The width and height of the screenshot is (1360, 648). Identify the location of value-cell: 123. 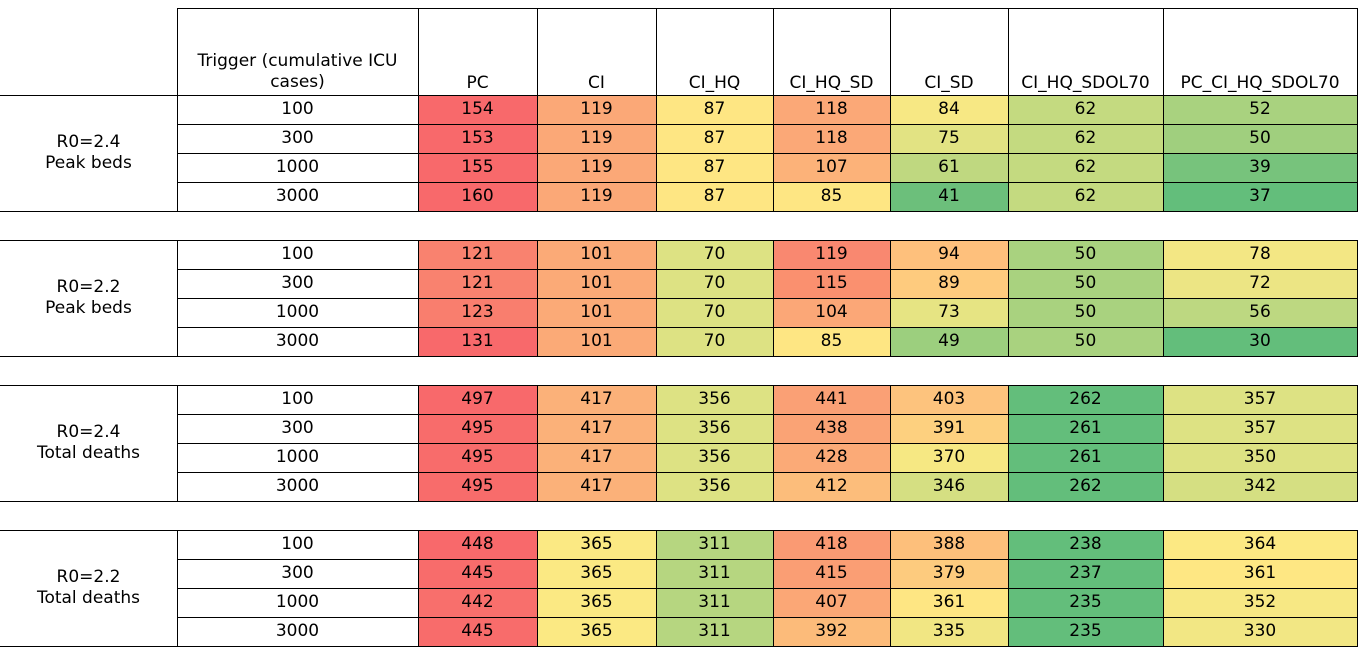
(477, 312).